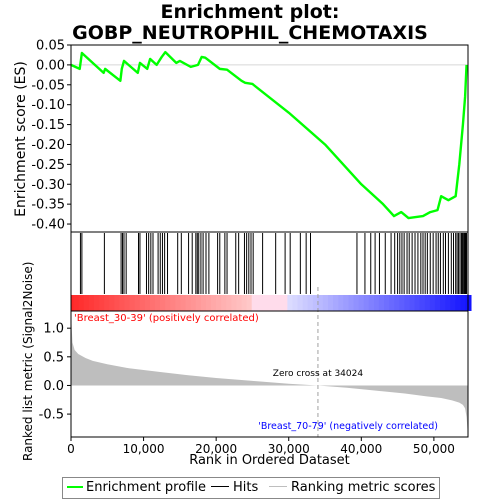 This screenshot has width=500, height=500. Describe the element at coordinates (361, 449) in the screenshot. I see `x-tick-label: 40,000` at that location.